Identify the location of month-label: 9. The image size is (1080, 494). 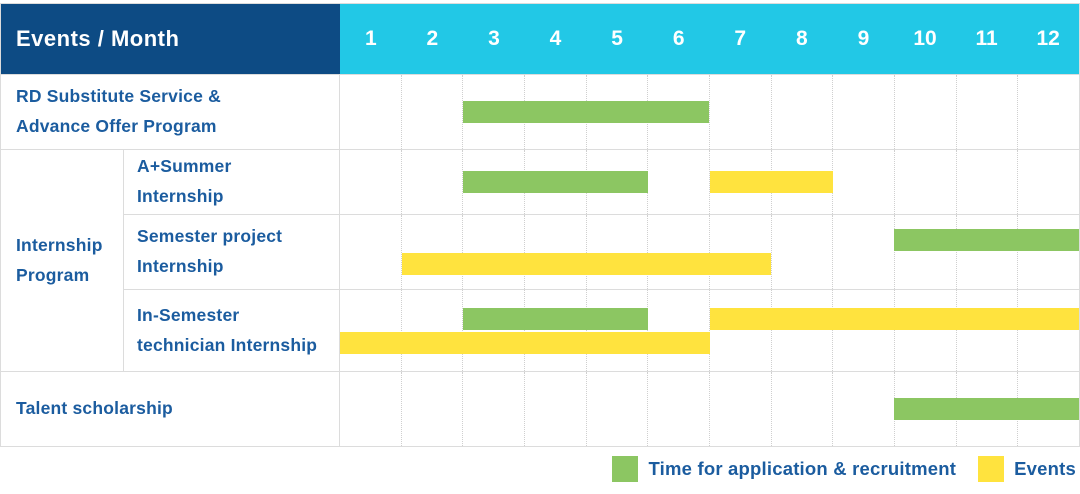
(863, 38).